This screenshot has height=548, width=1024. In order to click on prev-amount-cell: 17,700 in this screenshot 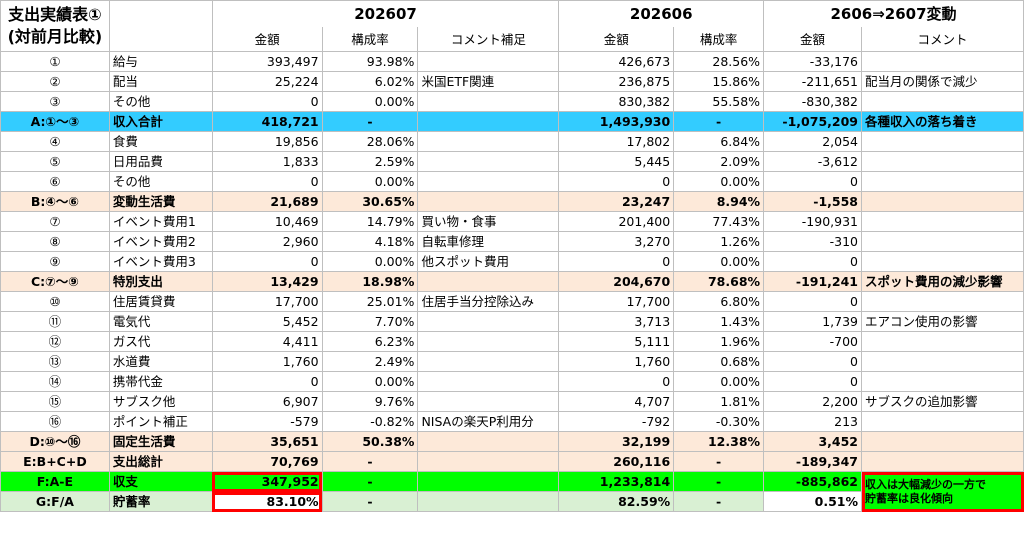, I will do `click(616, 301)`.